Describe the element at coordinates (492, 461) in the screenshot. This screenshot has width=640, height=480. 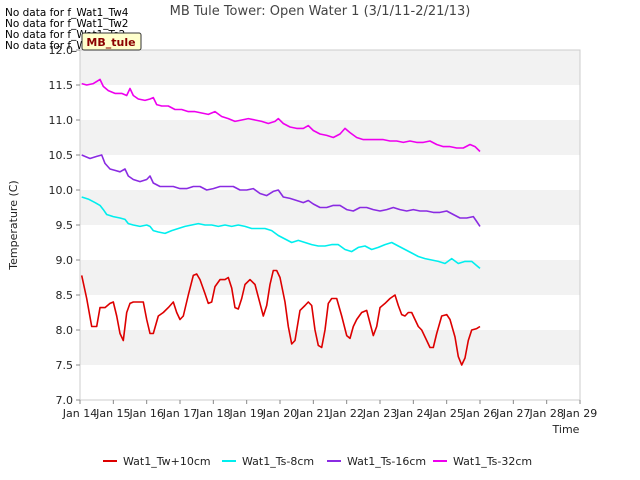
I see `legend-label: Wat1_Ts-32cm` at that location.